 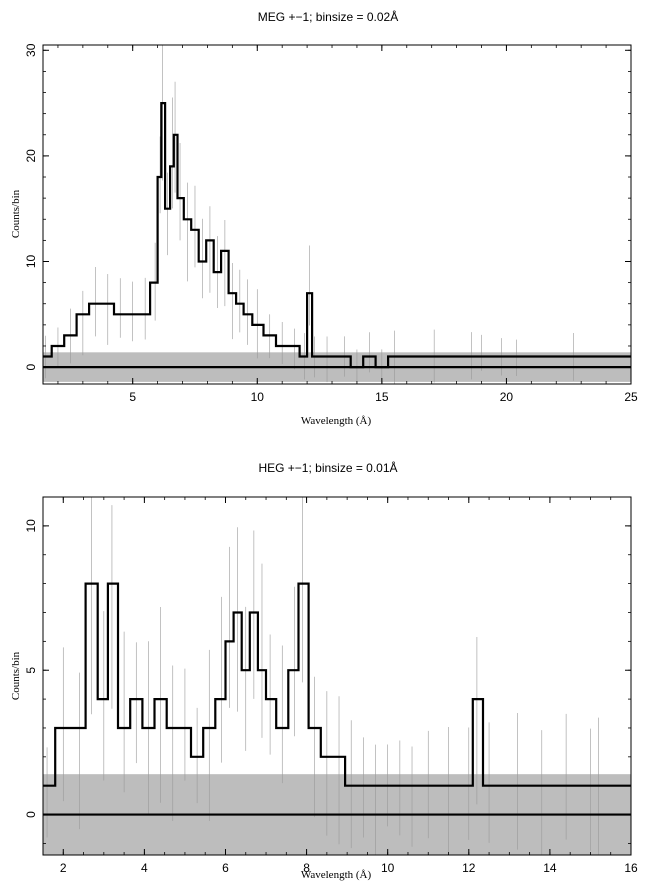 What do you see at coordinates (336, 875) in the screenshot?
I see `heg-x-axis-label: Wavelength (Å)` at bounding box center [336, 875].